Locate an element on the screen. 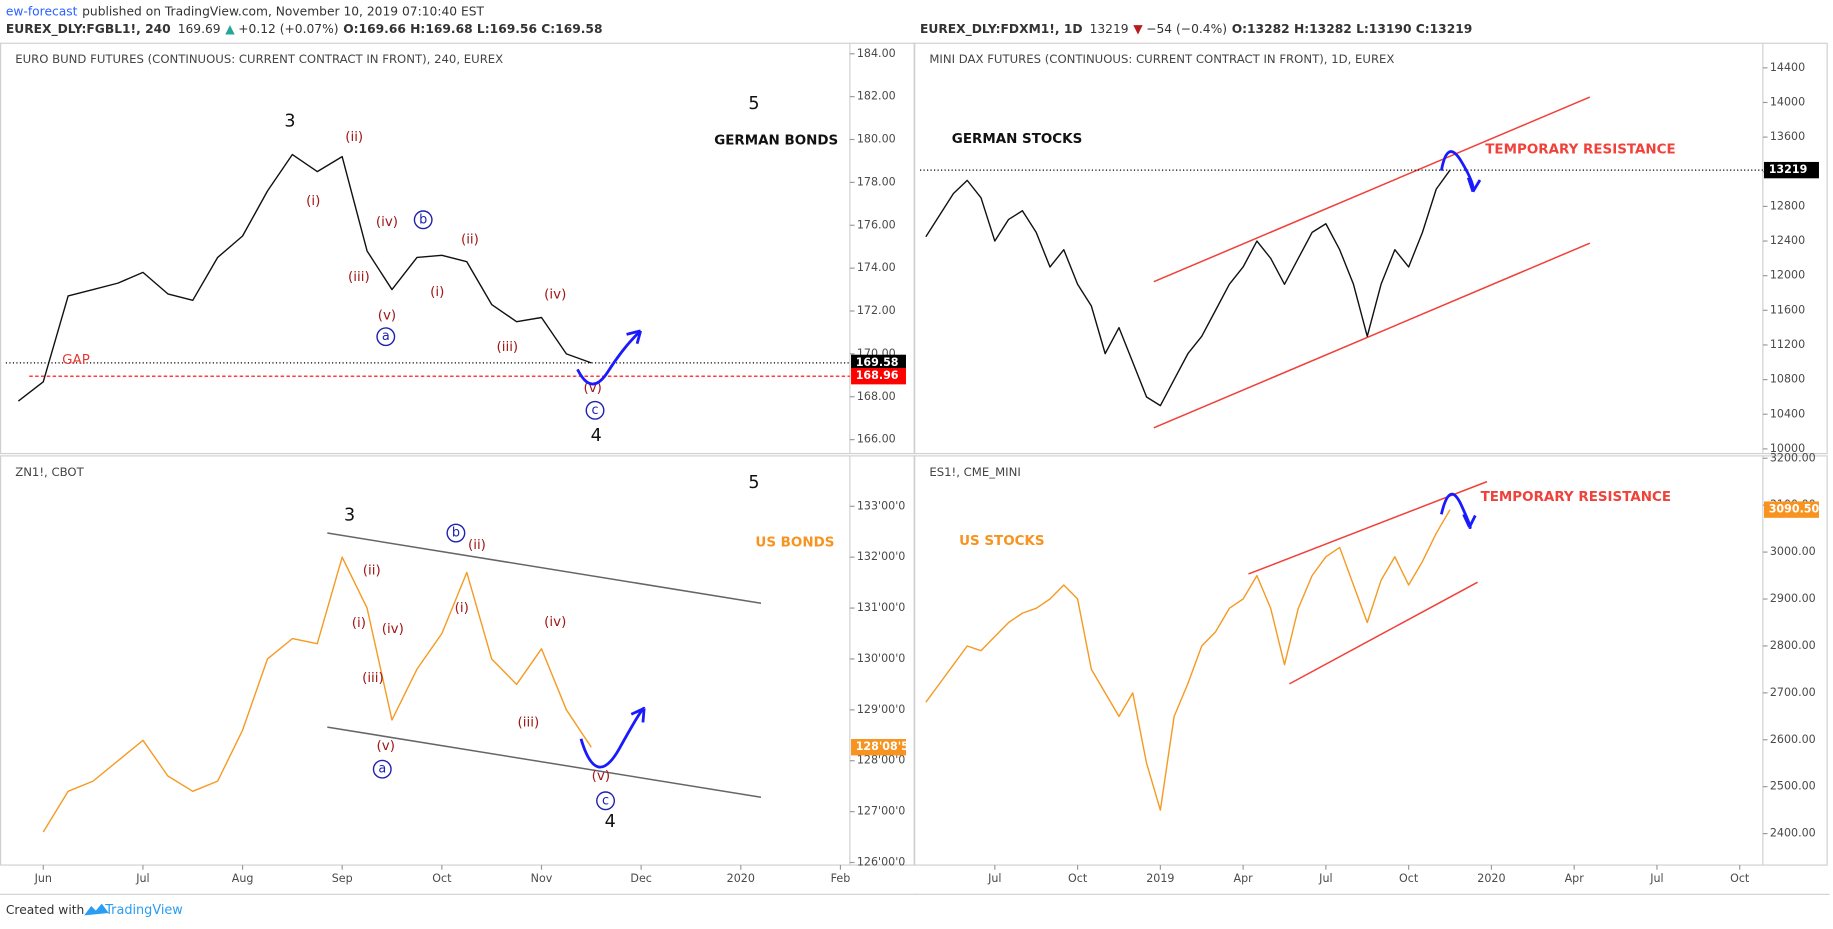  y-tick-label: 182.00 is located at coordinates (876, 96).